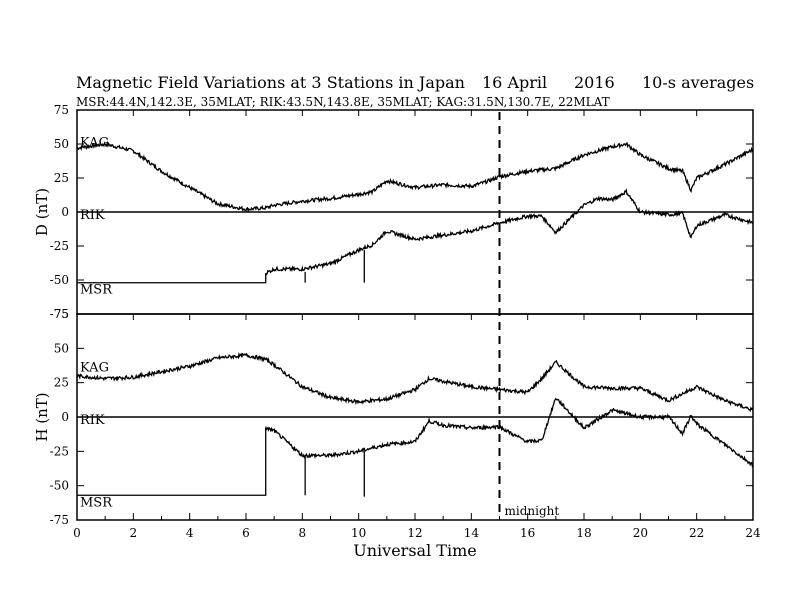 This screenshot has height=612, width=792. I want to click on chart-averaging: 10-s averages, so click(698, 82).